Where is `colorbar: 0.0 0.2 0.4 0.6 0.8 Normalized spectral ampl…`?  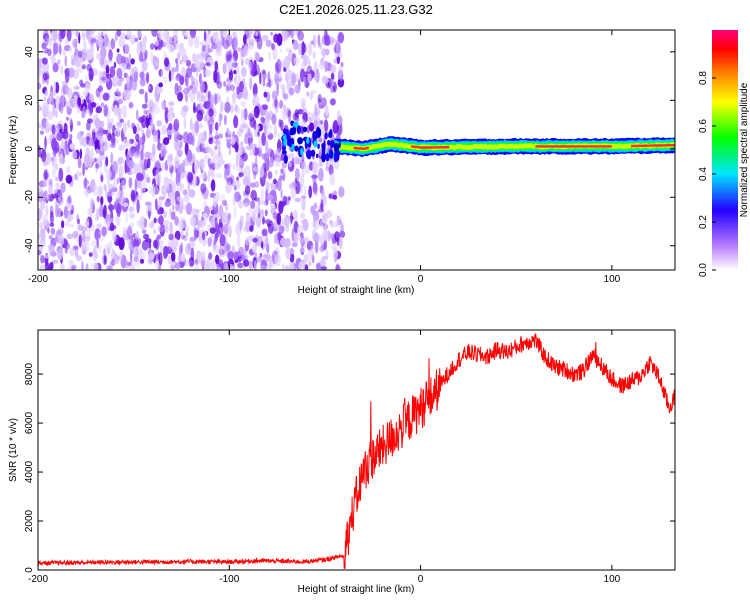
colorbar: 0.0 0.2 0.4 0.6 0.8 Normalized spectral ampl… is located at coordinates (724, 153).